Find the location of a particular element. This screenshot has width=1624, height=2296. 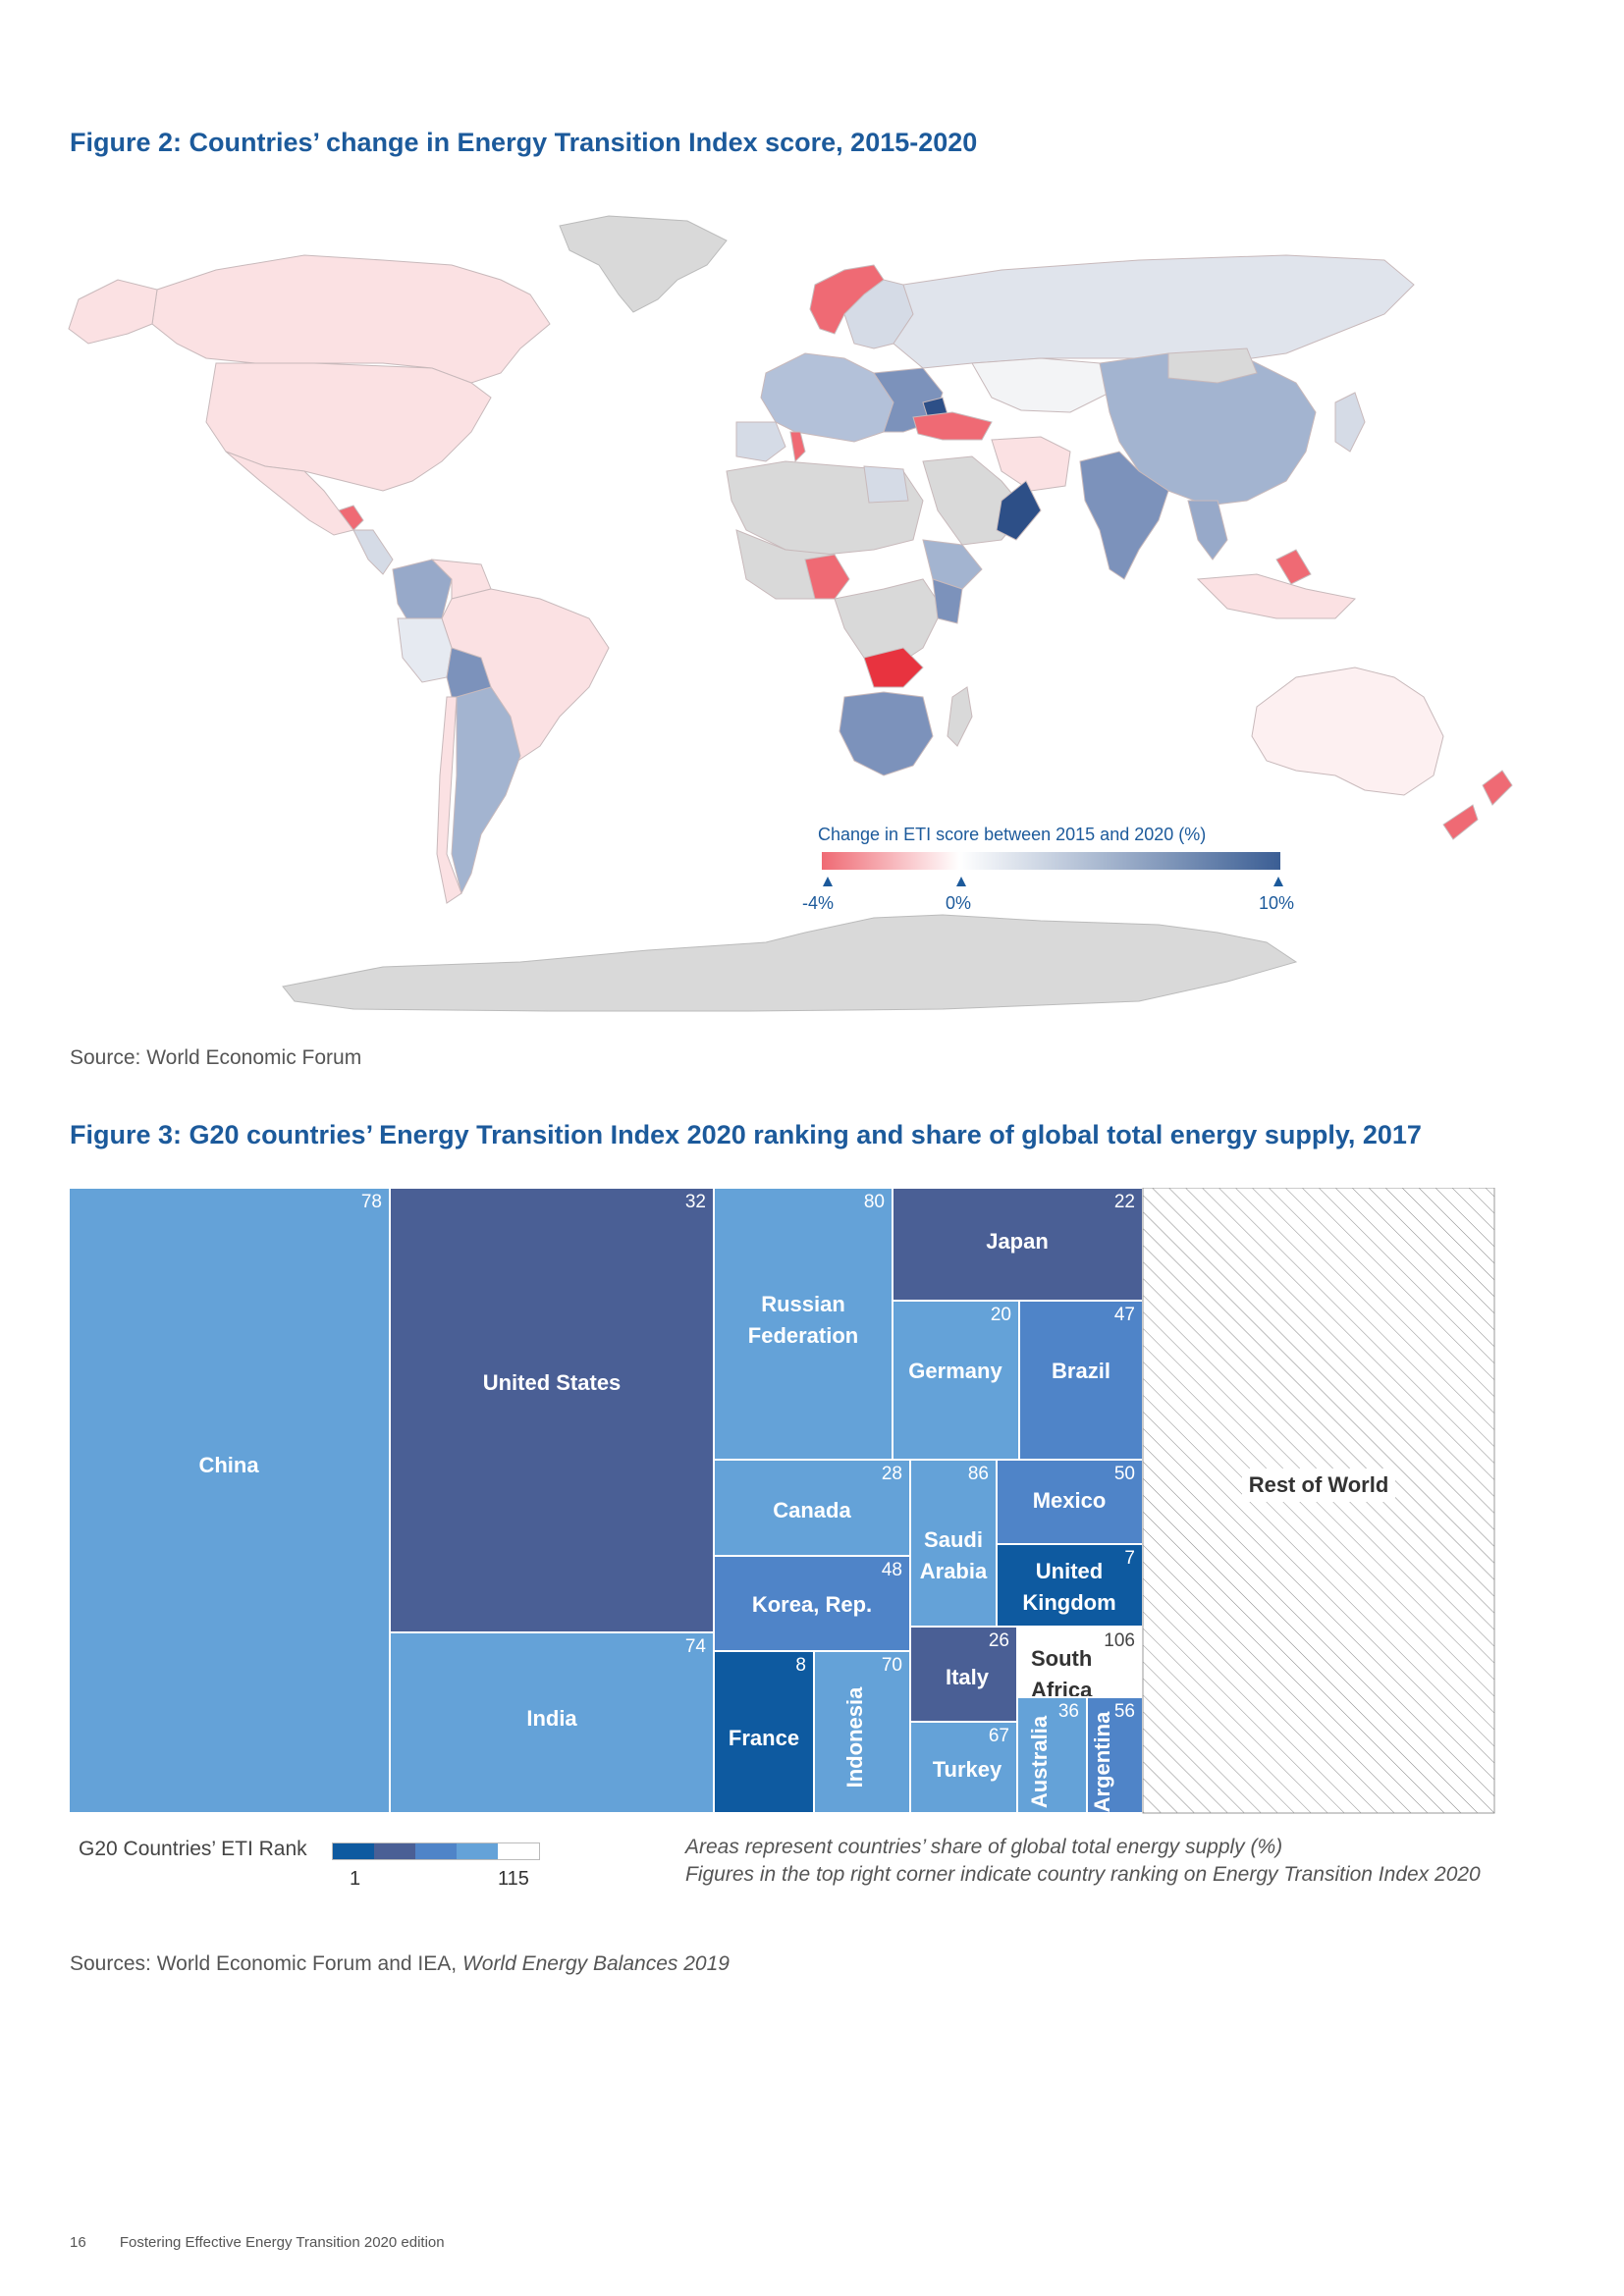

tm-rank-south-africa: 106 is located at coordinates (1119, 1640).